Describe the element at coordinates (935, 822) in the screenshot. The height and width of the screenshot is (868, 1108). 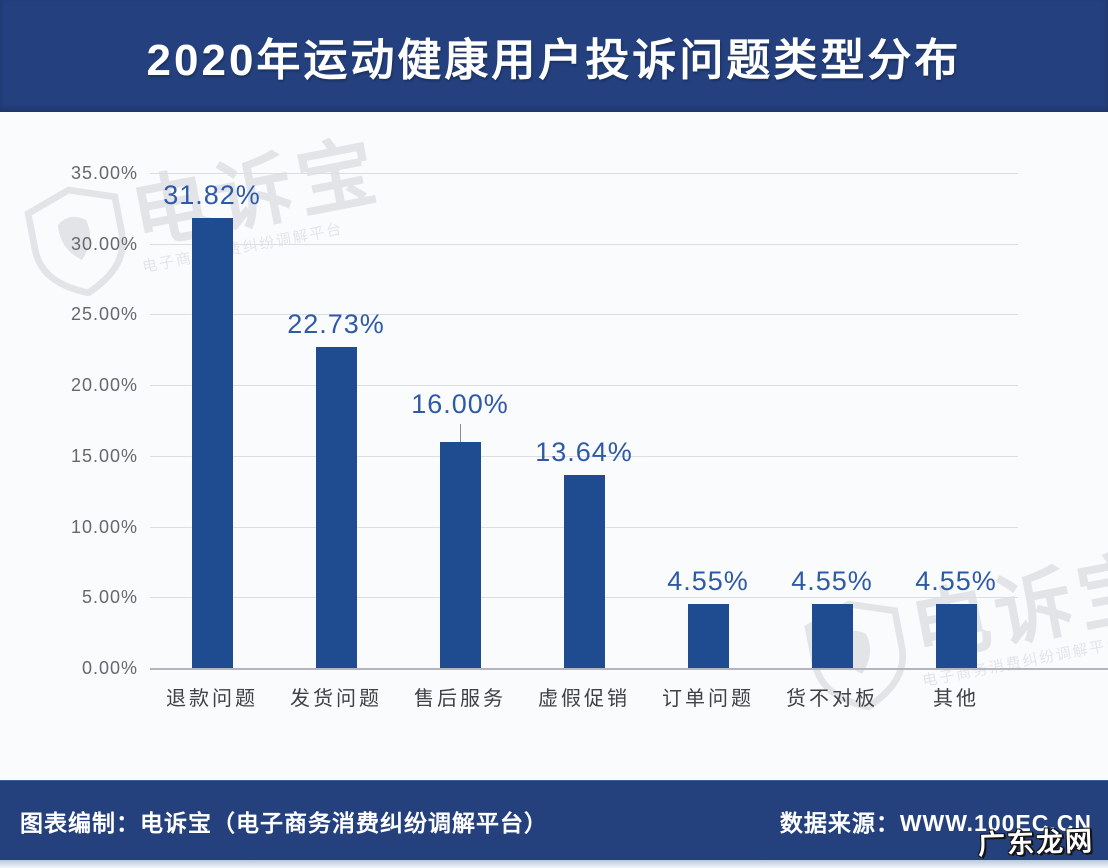
I see `data-source: 数据来源：WWW.100EC.CN` at that location.